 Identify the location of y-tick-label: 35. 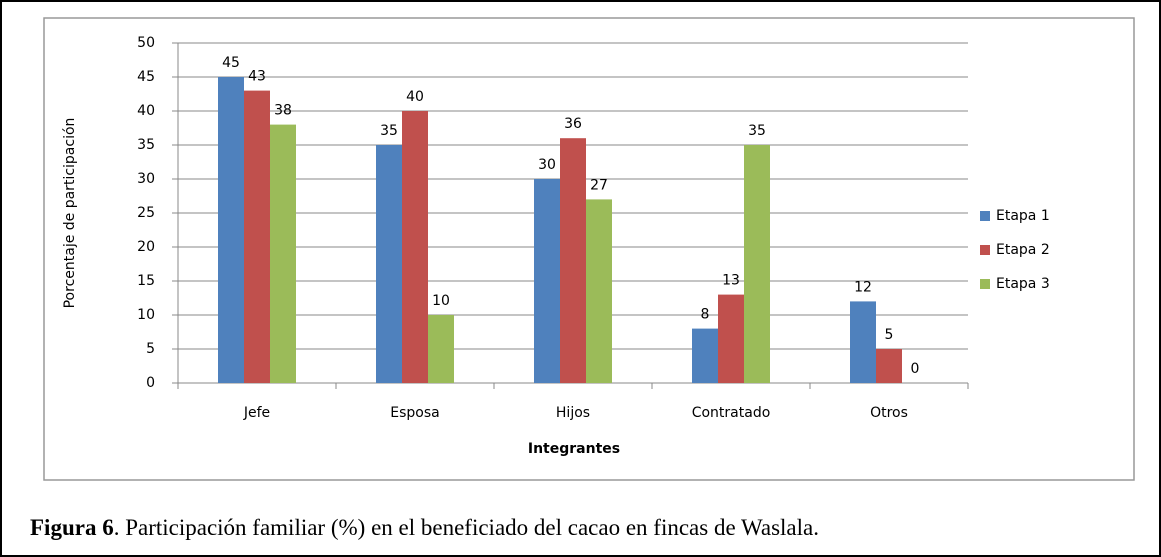
(146, 145).